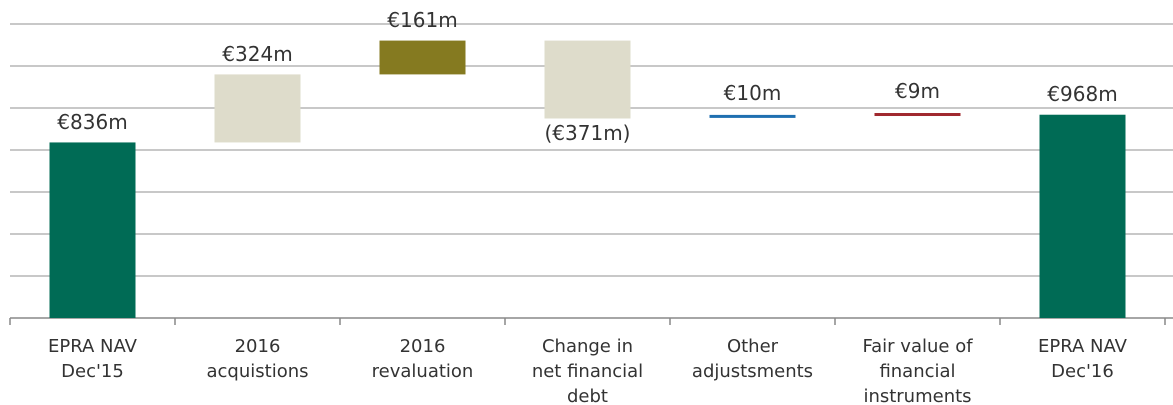  What do you see at coordinates (257, 54) in the screenshot?
I see `value-label: €324m` at bounding box center [257, 54].